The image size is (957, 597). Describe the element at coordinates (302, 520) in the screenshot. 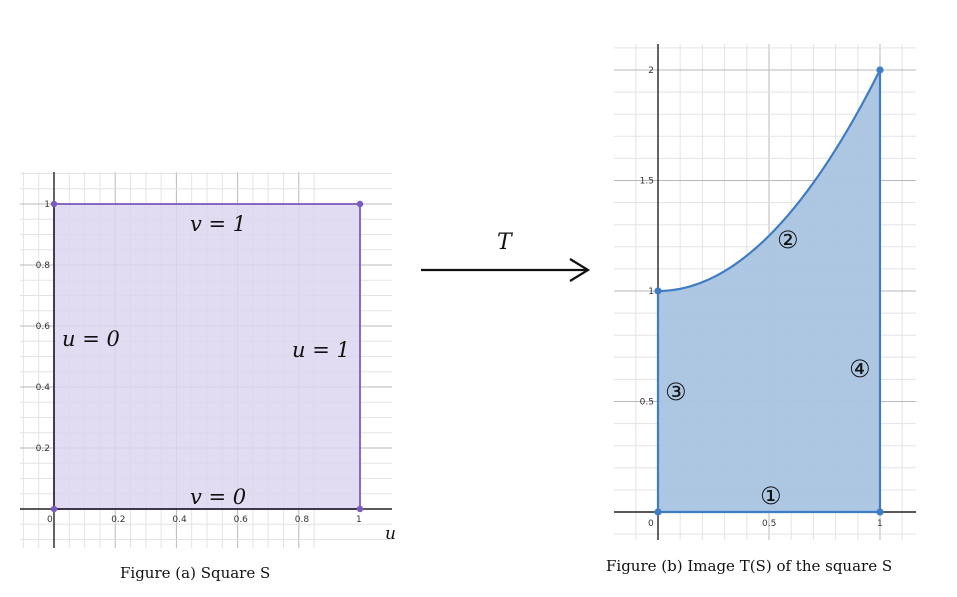

I see `x-tick-label: 0.8` at that location.